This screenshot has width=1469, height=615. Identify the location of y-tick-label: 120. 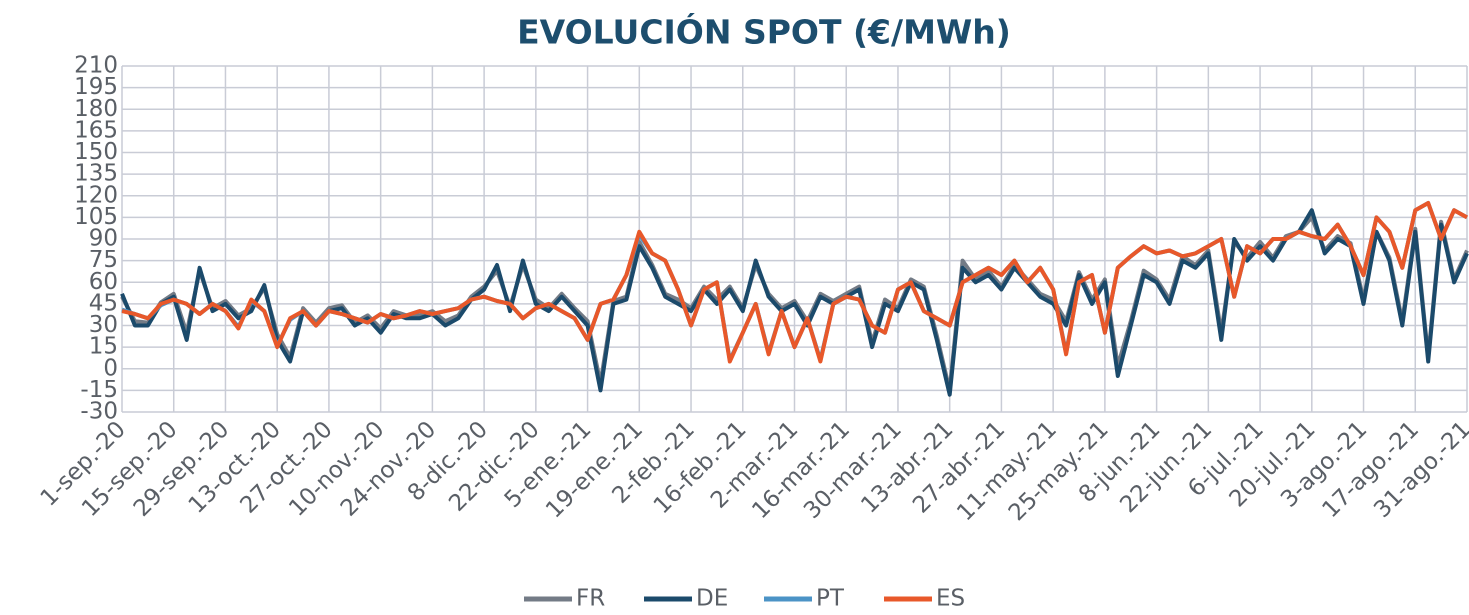
(96, 195).